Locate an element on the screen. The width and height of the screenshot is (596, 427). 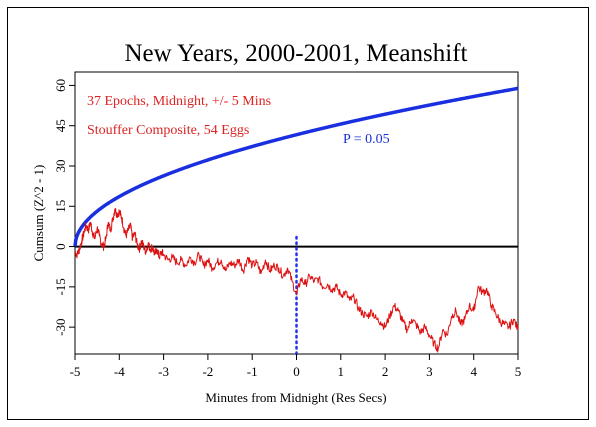
chart-title: New Years, 2000-2001, Meanshift is located at coordinates (295, 53).